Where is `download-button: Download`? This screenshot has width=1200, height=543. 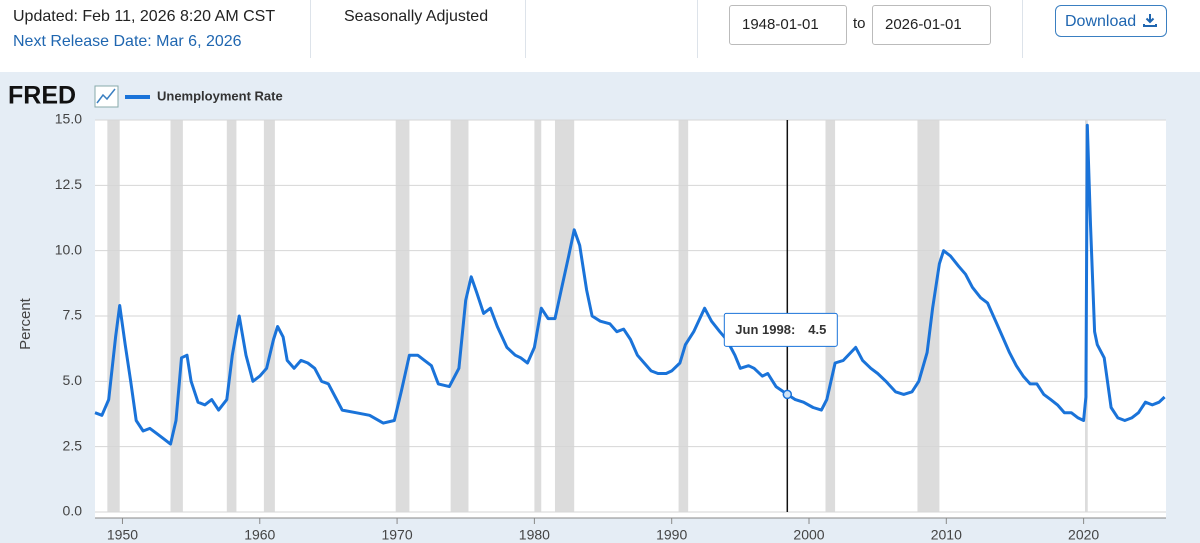 download-button: Download is located at coordinates (1111, 21).